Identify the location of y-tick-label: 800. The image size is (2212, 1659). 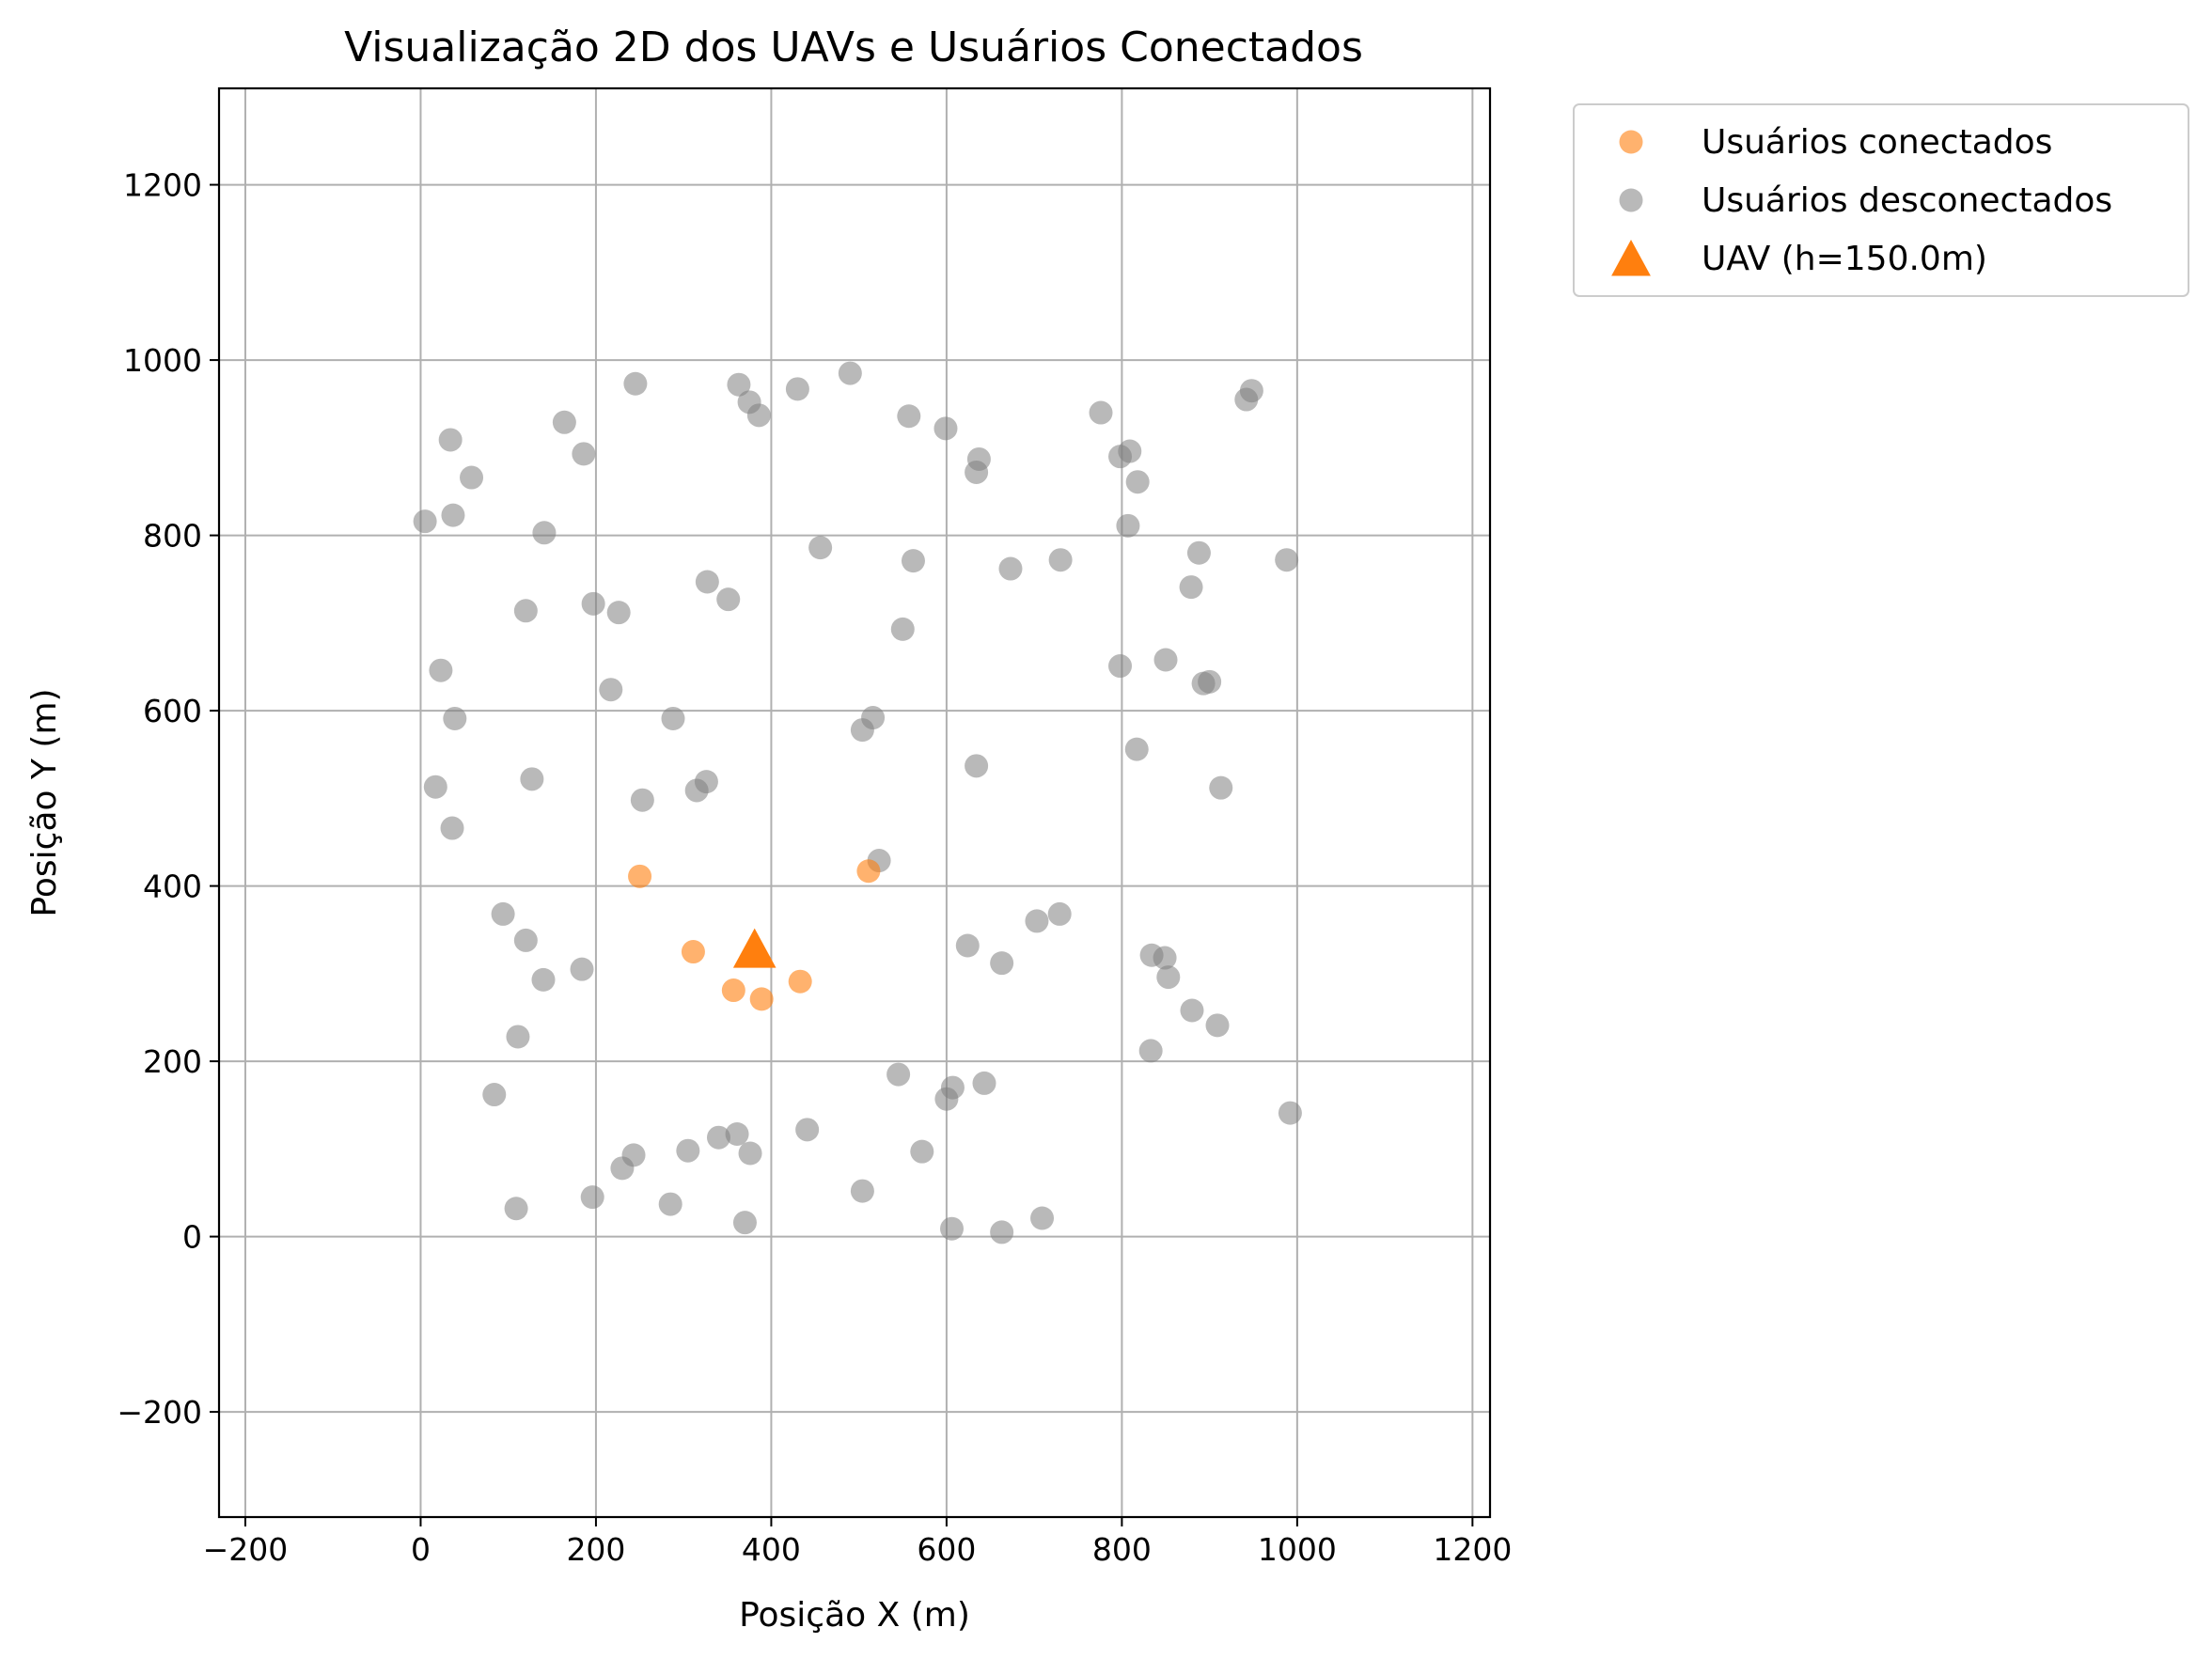
(172, 536).